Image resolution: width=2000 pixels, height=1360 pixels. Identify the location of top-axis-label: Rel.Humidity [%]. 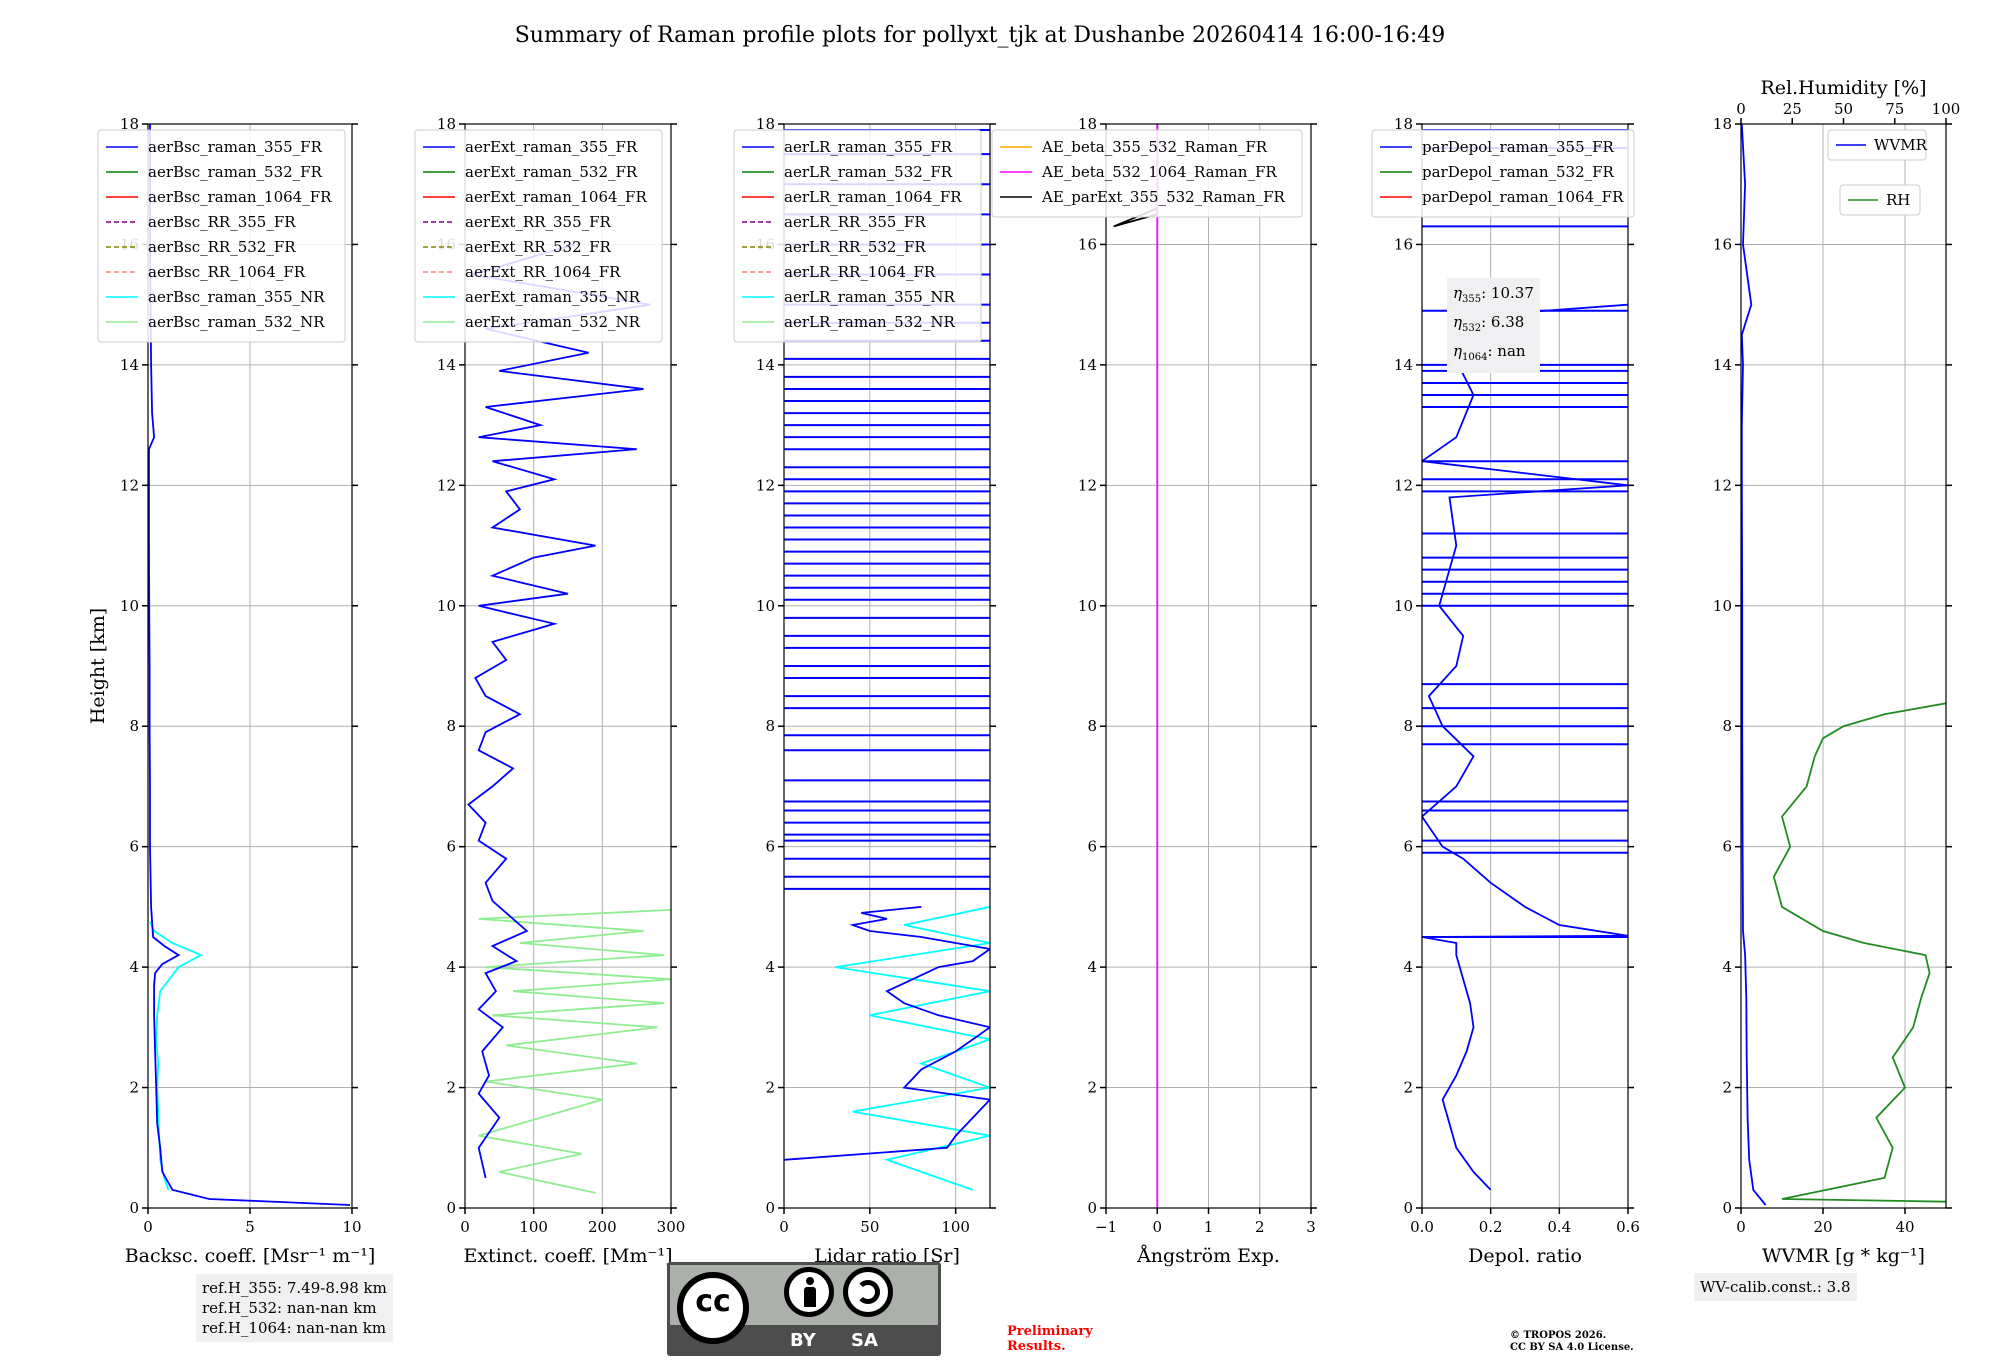
(1843, 88).